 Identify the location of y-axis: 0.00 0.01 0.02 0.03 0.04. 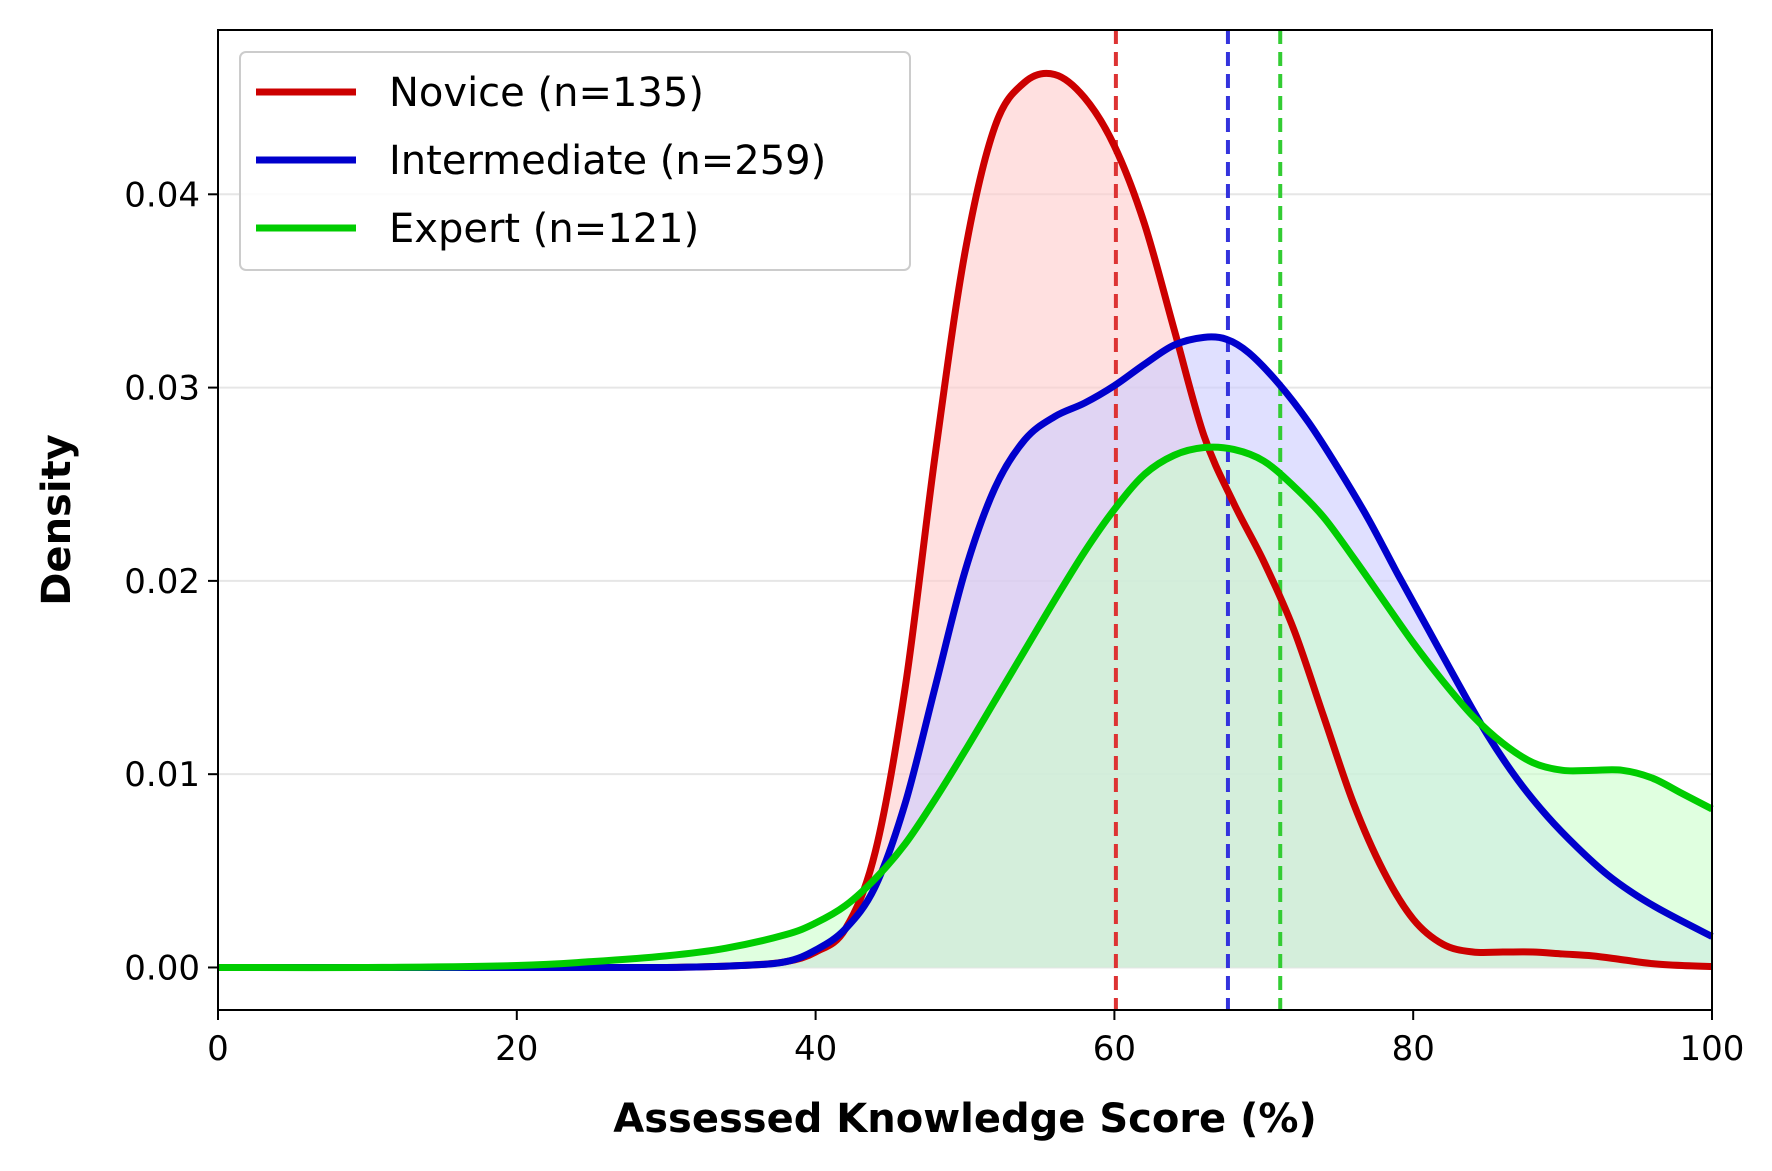
(171, 581).